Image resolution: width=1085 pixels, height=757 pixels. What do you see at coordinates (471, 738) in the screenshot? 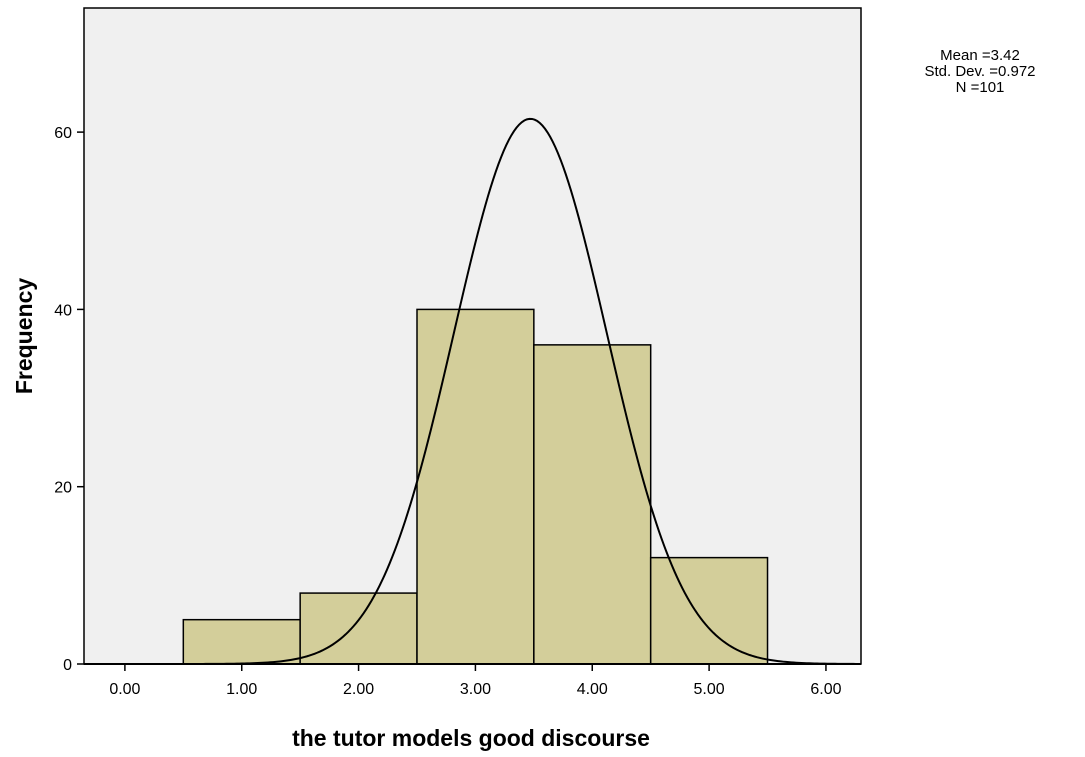
I see `x-axis-title: the tutor models good discourse` at bounding box center [471, 738].